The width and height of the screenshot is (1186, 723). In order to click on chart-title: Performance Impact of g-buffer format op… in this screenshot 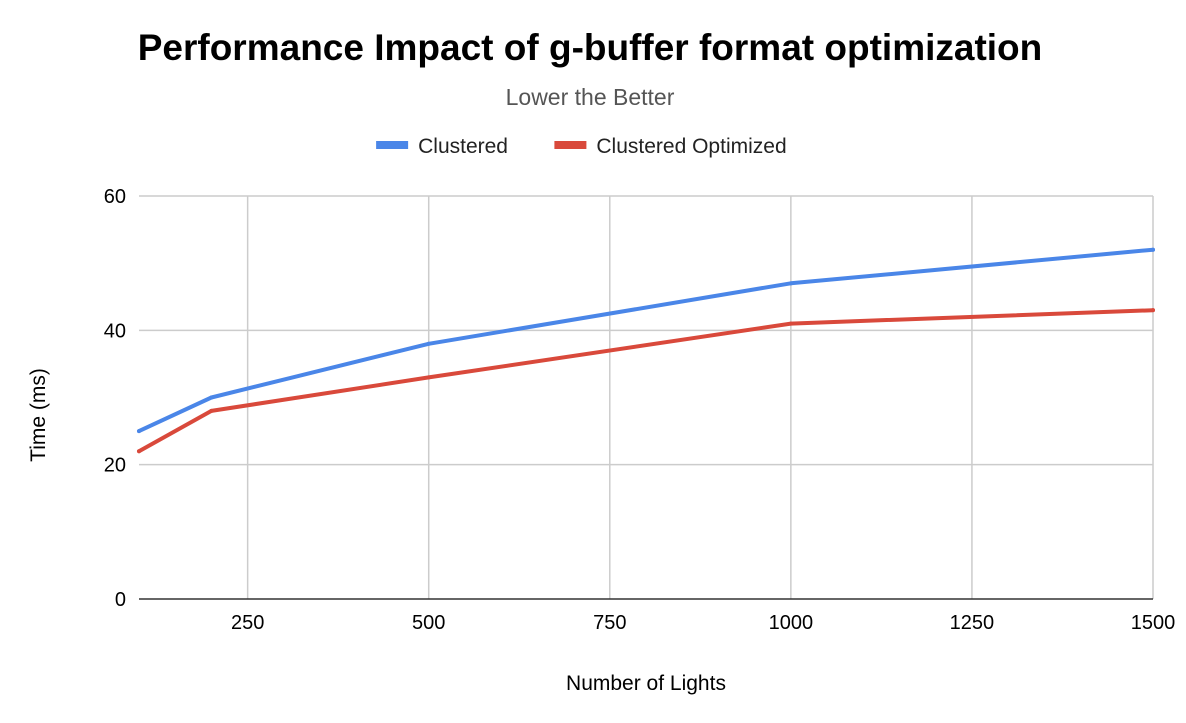, I will do `click(590, 47)`.